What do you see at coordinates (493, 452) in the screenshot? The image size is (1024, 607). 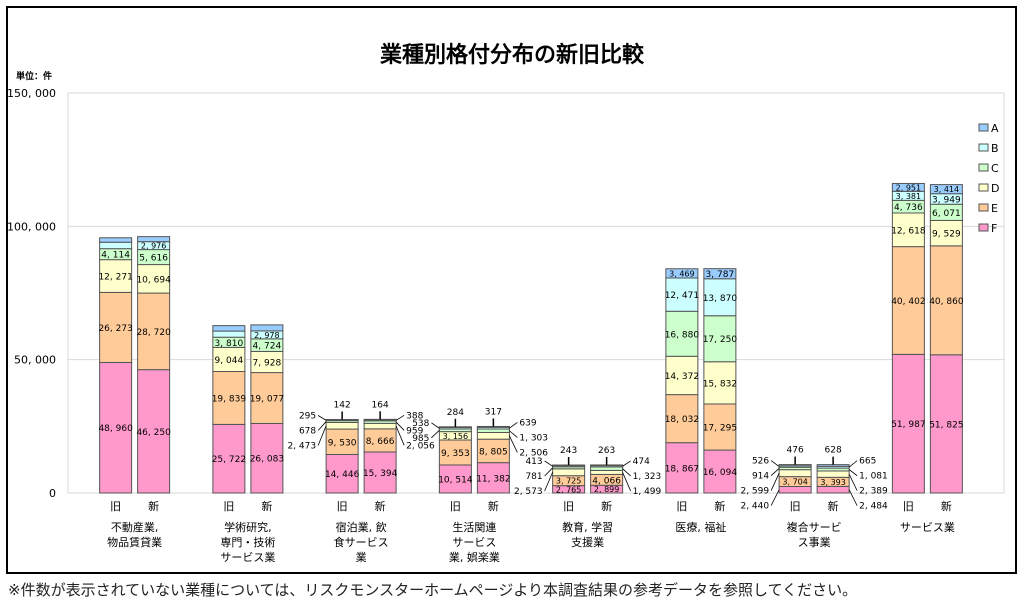 I see `data-label-E: 8, 805` at bounding box center [493, 452].